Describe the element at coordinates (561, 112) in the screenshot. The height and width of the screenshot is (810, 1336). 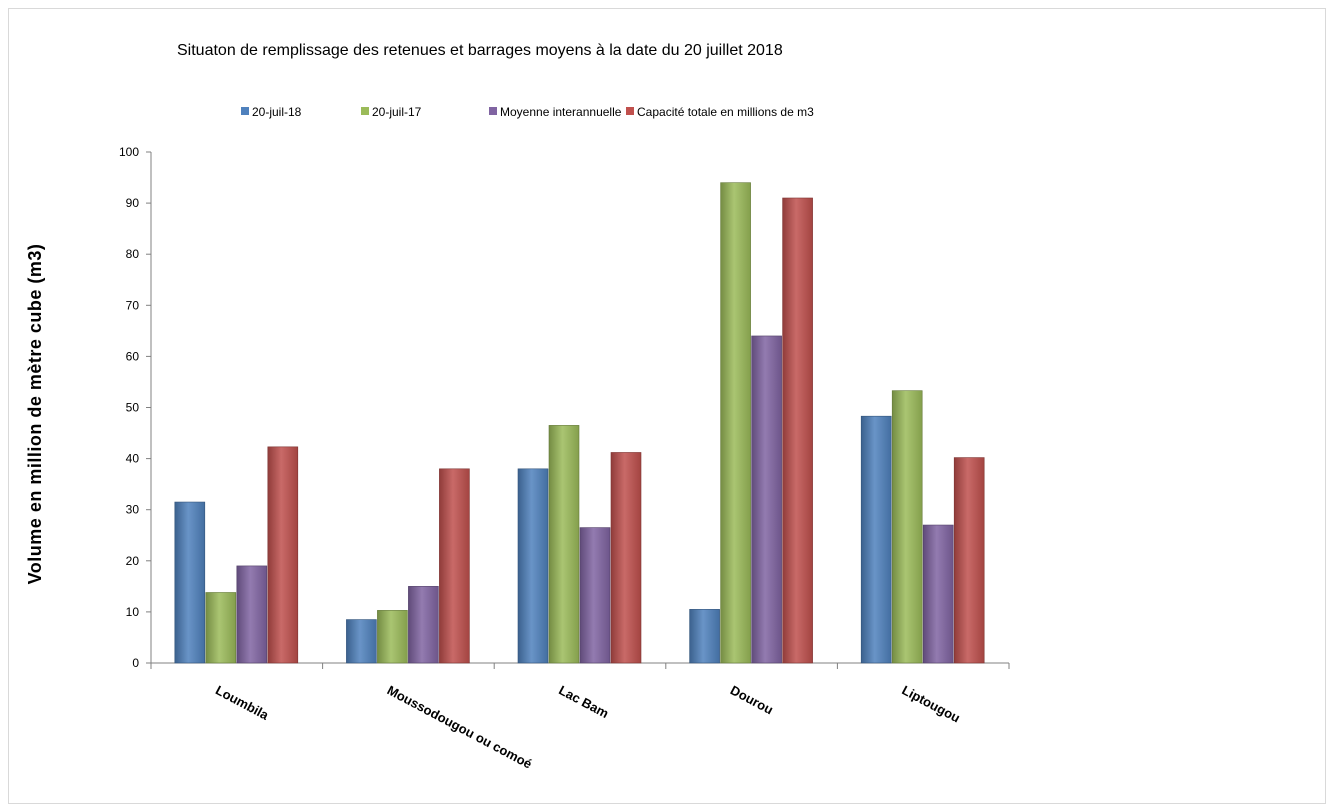
I see `legend-label-3: Moyenne interannuelle` at that location.